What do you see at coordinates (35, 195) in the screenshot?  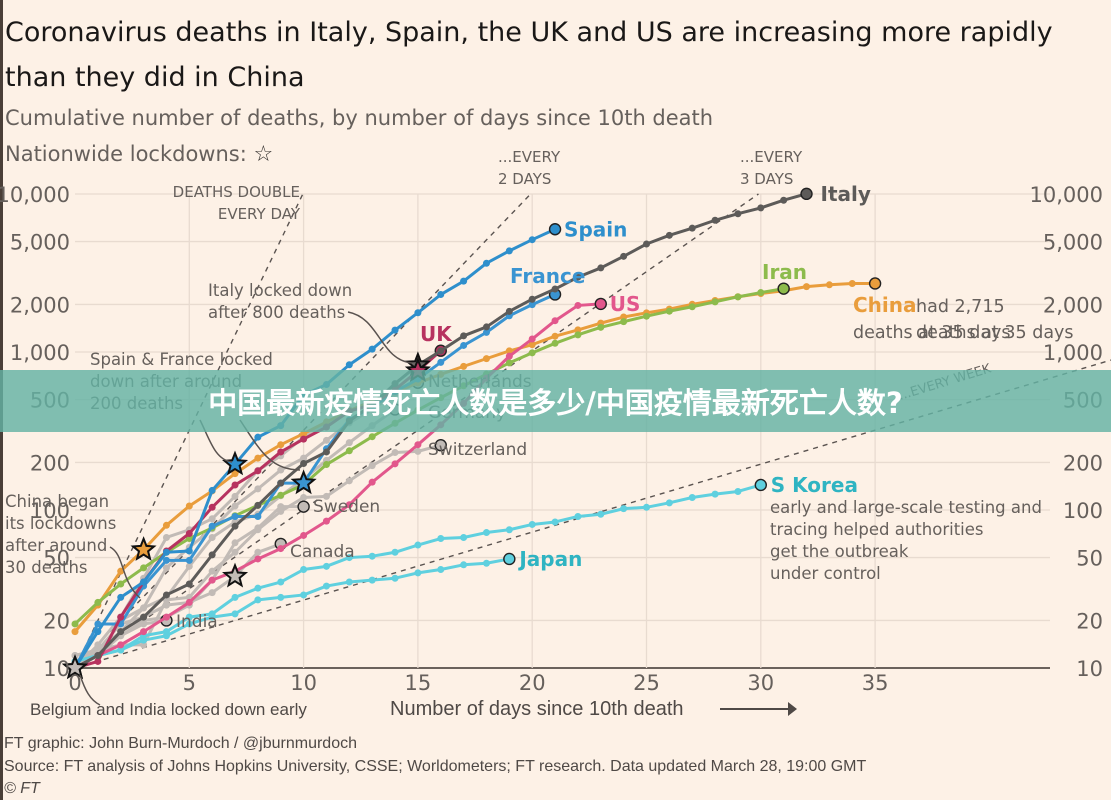 I see `y-tick-label-left: 10,000` at bounding box center [35, 195].